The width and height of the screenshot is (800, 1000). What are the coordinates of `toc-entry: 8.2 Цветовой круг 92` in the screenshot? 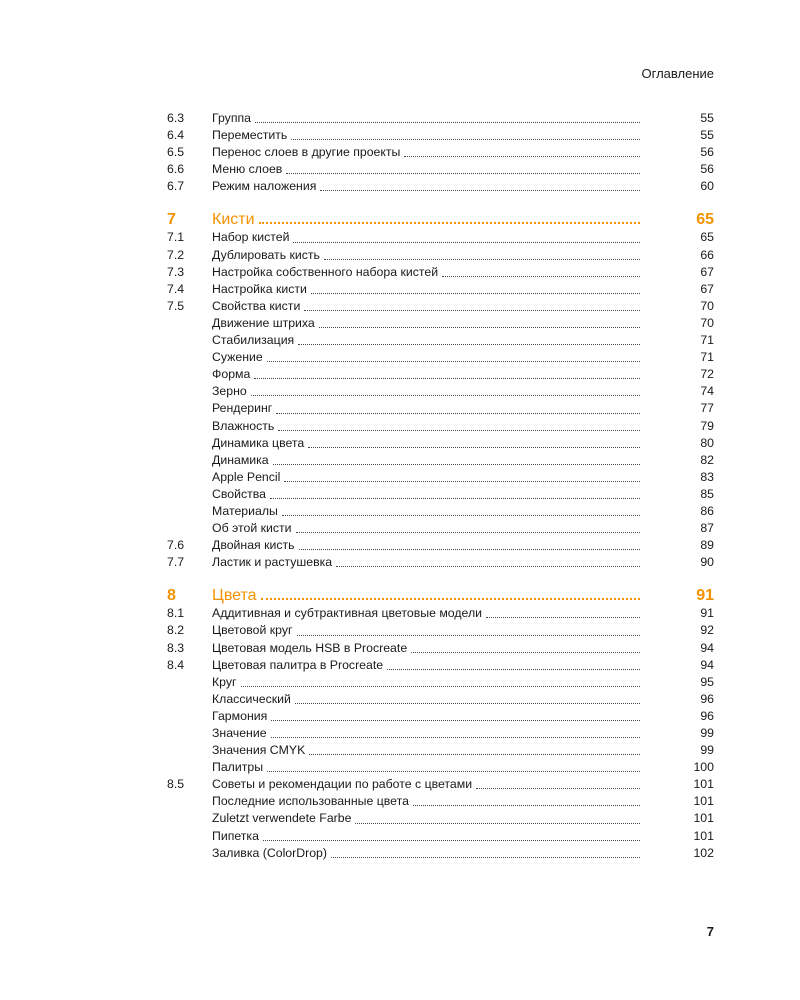 It's located at (440, 630).